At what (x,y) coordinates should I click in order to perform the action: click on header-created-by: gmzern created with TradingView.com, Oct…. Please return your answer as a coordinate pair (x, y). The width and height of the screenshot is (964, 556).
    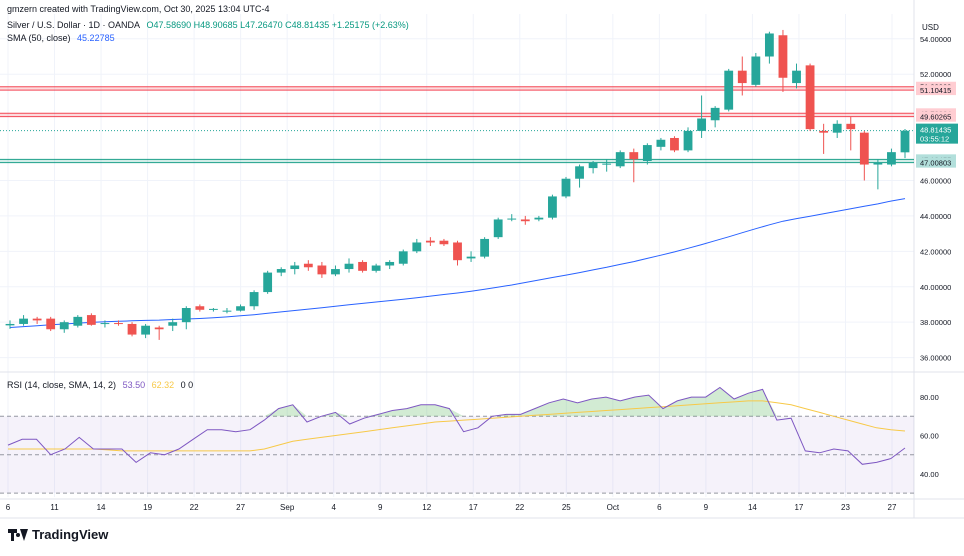
    Looking at the image, I should click on (138, 9).